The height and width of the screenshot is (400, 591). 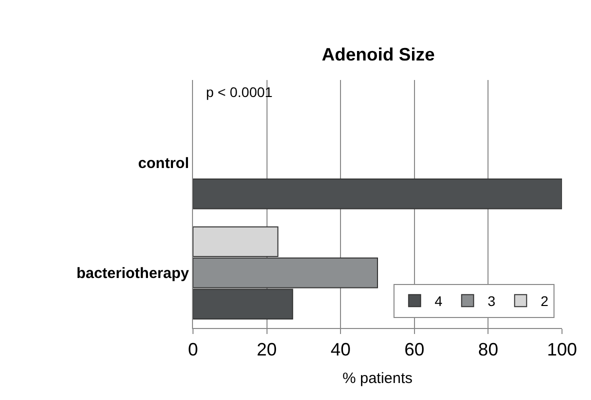 What do you see at coordinates (266, 350) in the screenshot?
I see `x-tick-label: 20` at bounding box center [266, 350].